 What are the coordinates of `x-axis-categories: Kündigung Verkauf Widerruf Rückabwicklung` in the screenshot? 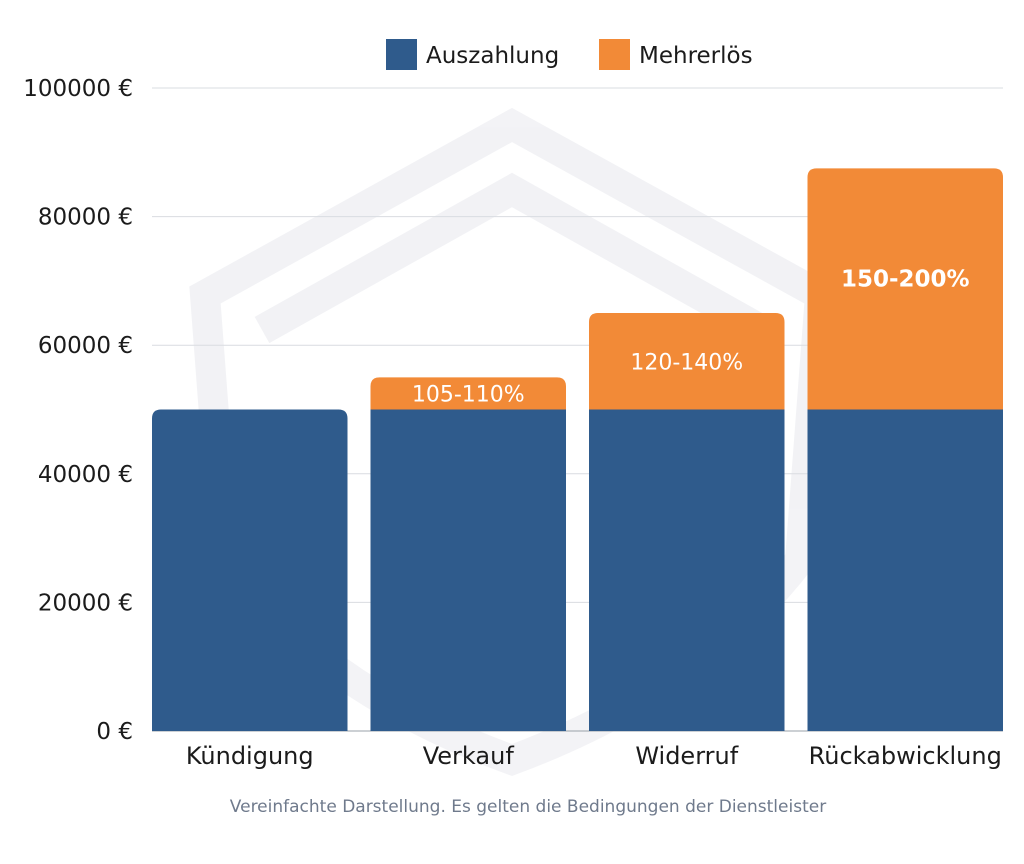 It's located at (594, 756).